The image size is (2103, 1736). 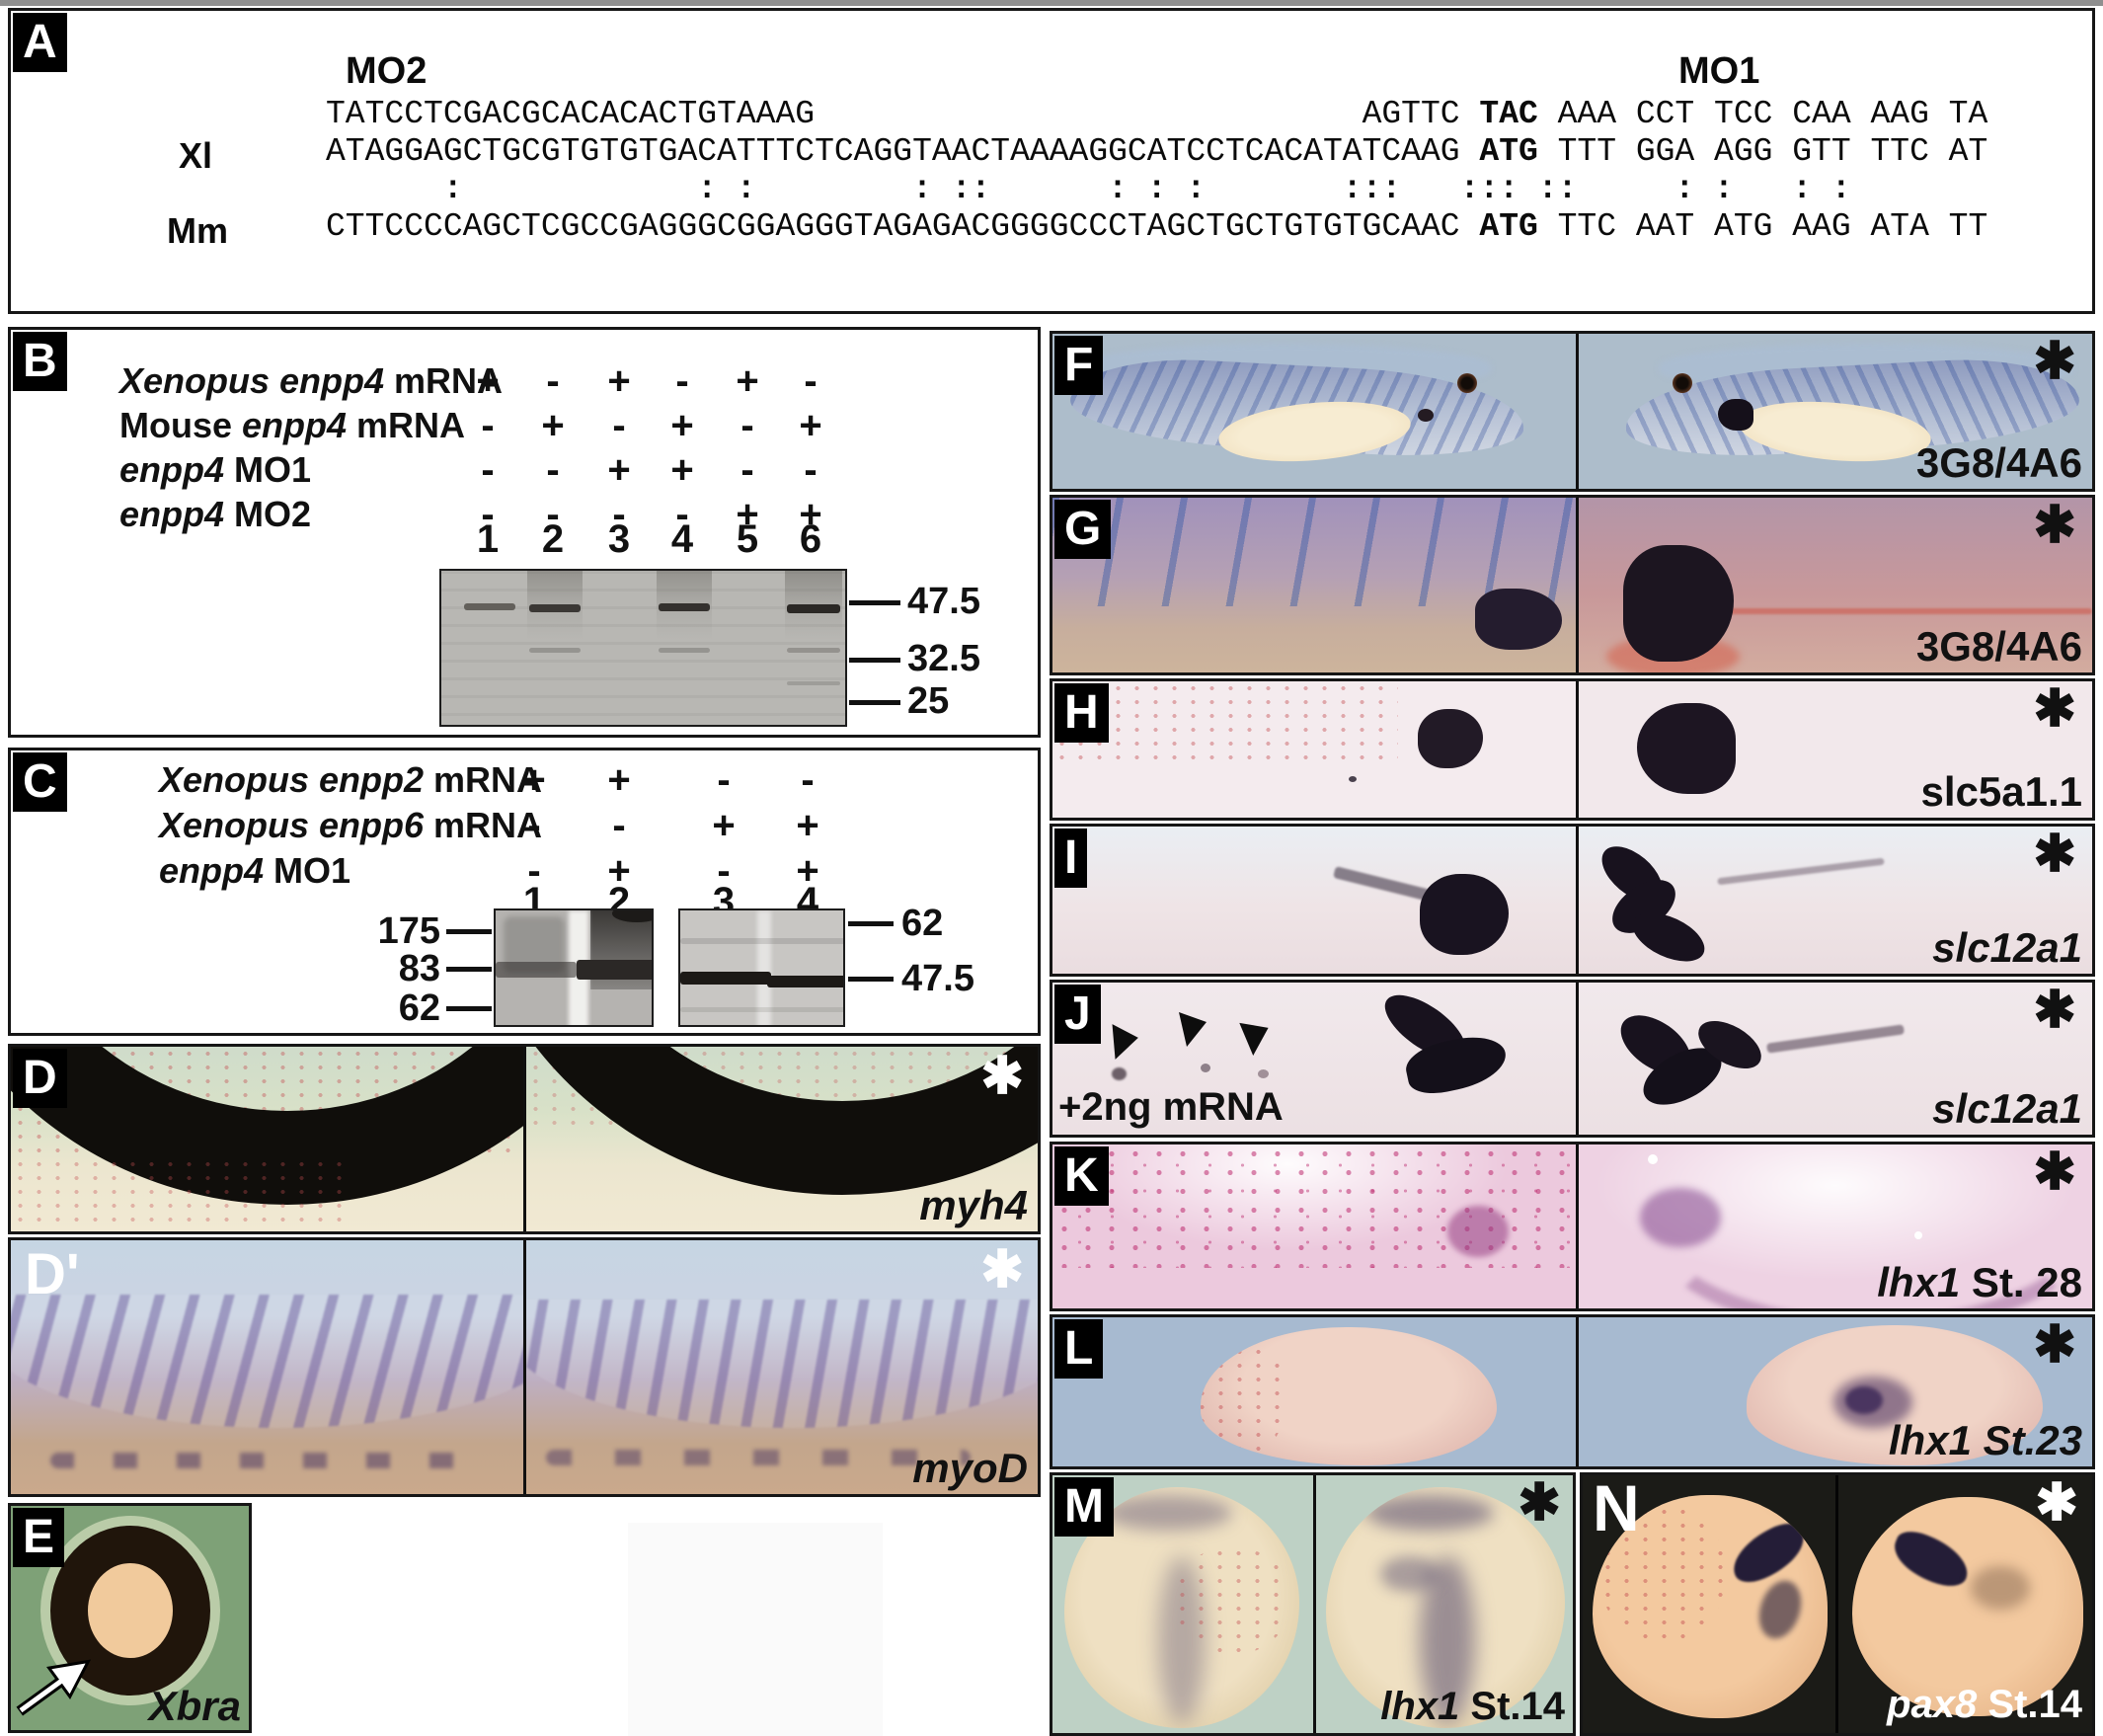 I want to click on panel-m-lhx1-st14: M ✱ lhx1 St.14, so click(x=1313, y=1604).